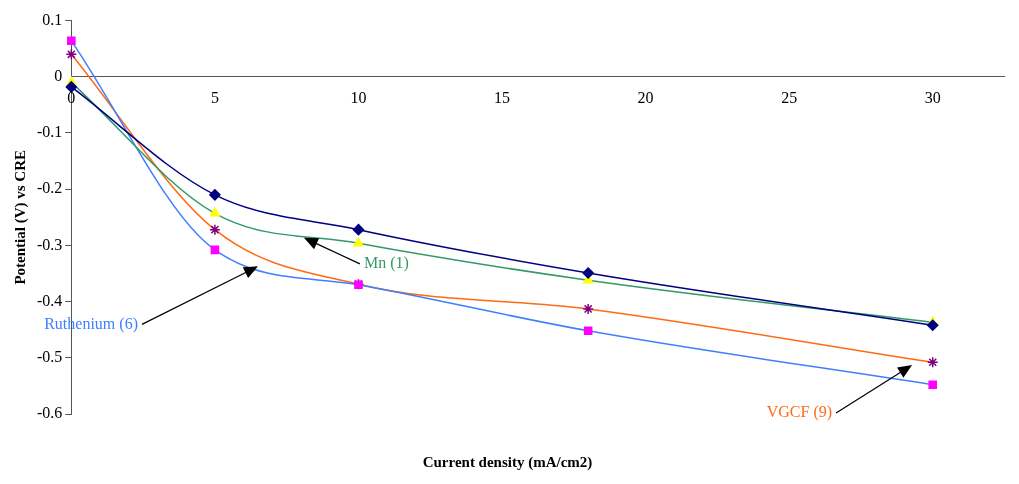  What do you see at coordinates (358, 97) in the screenshot?
I see `x-tick-label: 10` at bounding box center [358, 97].